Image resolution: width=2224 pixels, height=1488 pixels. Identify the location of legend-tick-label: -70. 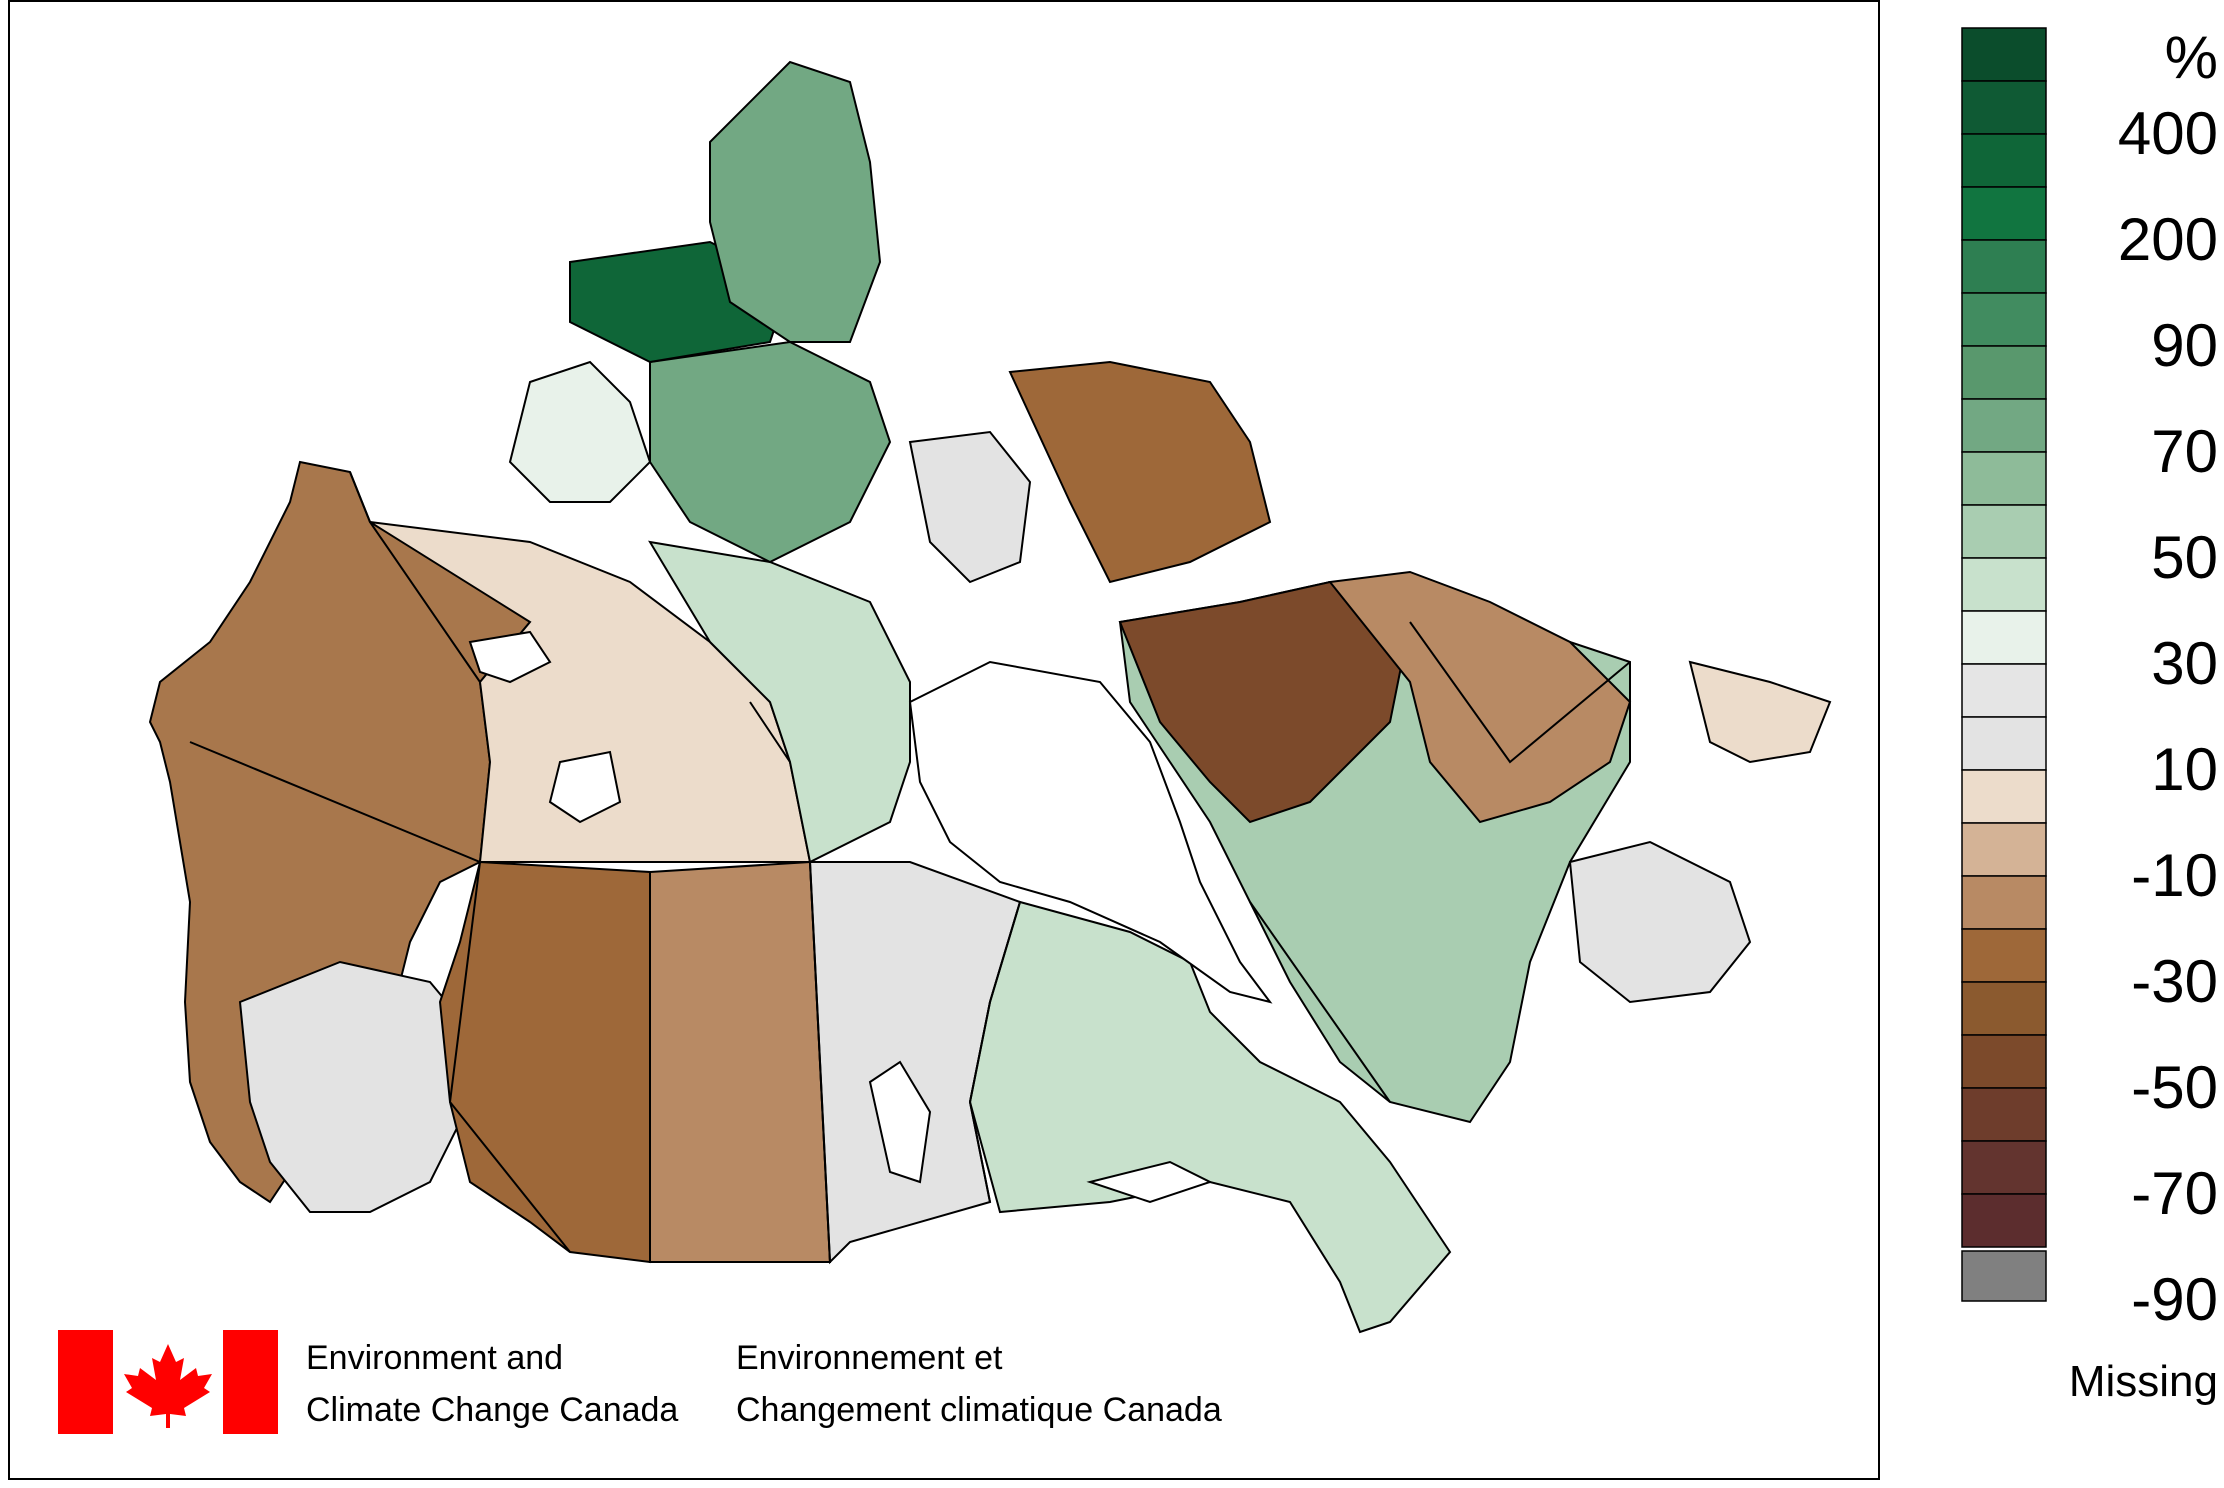
(2174, 1193).